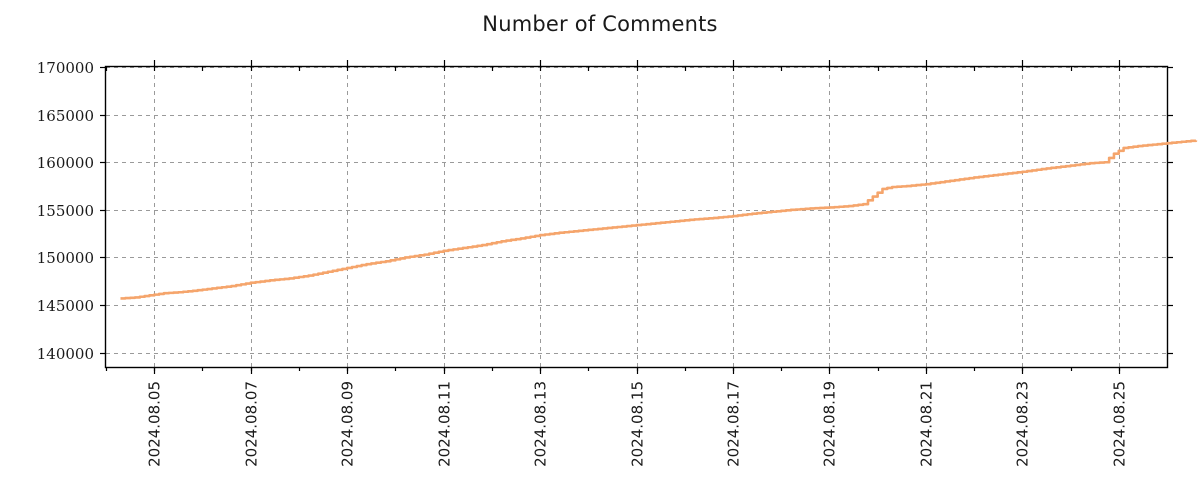 Image resolution: width=1200 pixels, height=500 pixels. What do you see at coordinates (65, 258) in the screenshot?
I see `y-tick-label: 150000` at bounding box center [65, 258].